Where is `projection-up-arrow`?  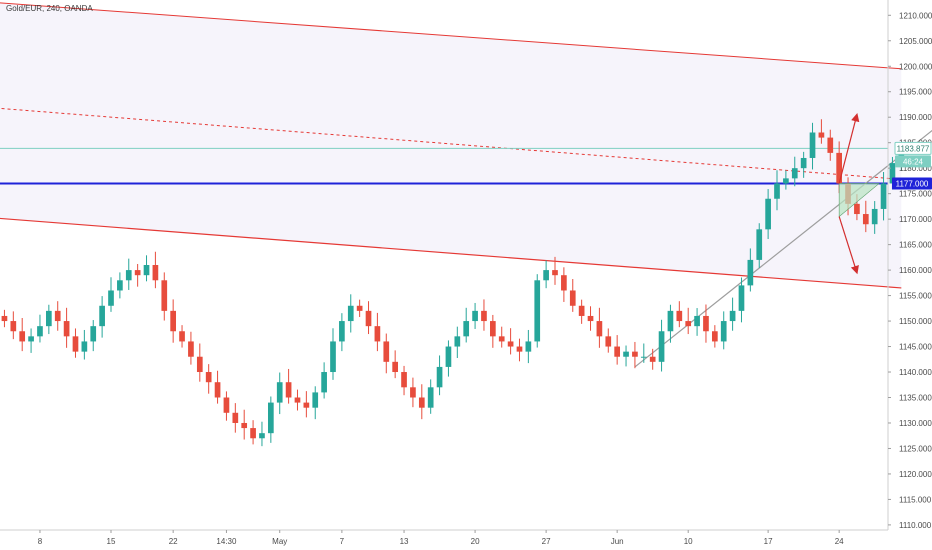
projection-up-arrow is located at coordinates (849, 148).